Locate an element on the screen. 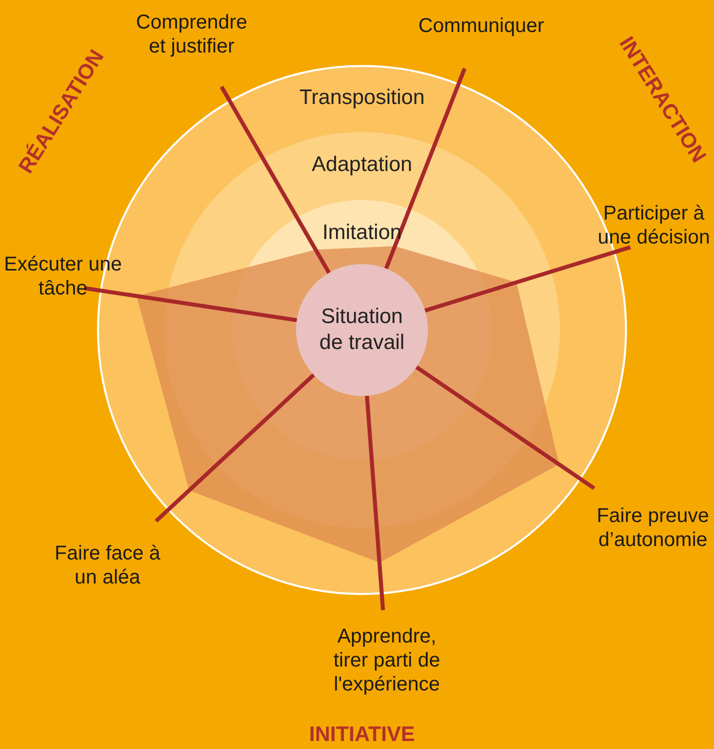 The width and height of the screenshot is (714, 749). text: INITIATIVE is located at coordinates (362, 735).